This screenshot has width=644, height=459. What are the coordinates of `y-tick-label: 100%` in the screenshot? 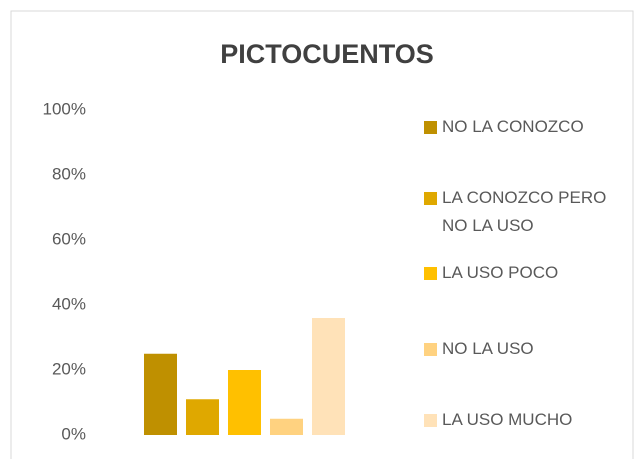 It's located at (64, 108).